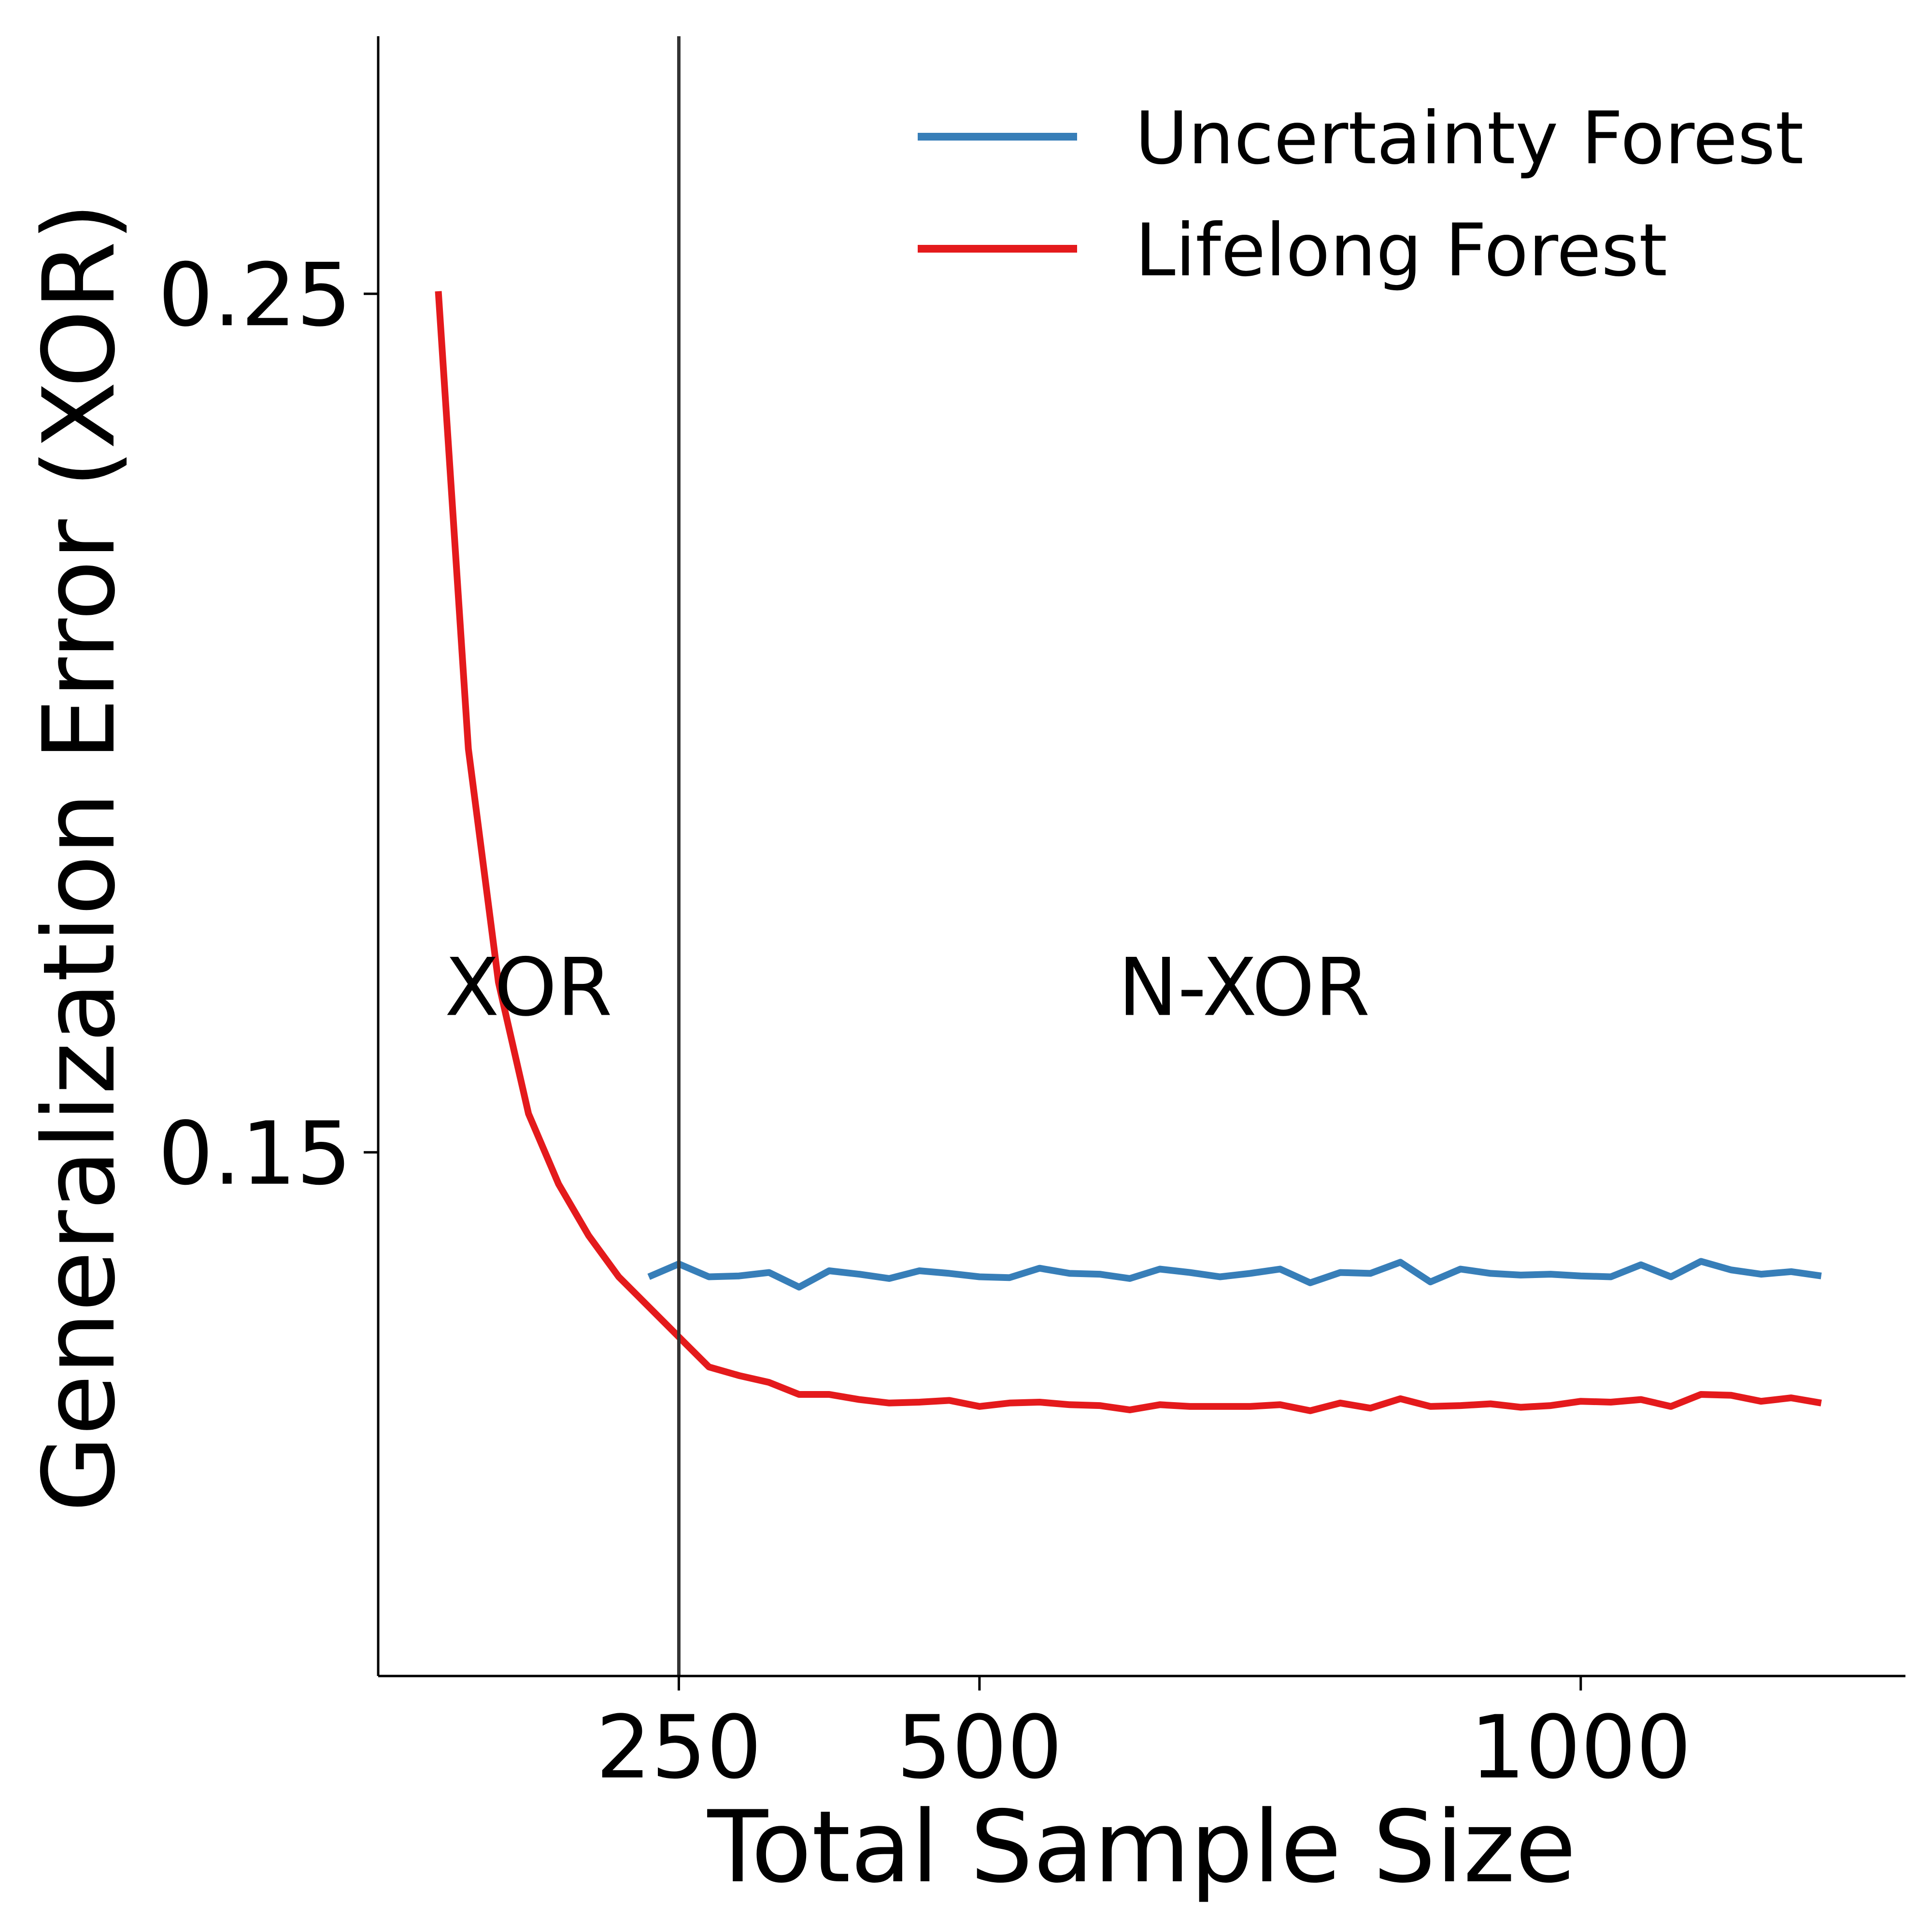  Describe the element at coordinates (679, 1747) in the screenshot. I see `x-tick-label: 250` at that location.